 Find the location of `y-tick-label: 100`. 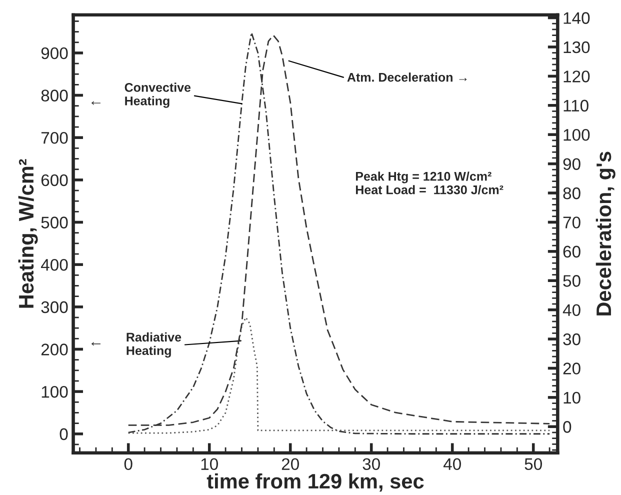

y-tick-label: 100 is located at coordinates (55, 392).